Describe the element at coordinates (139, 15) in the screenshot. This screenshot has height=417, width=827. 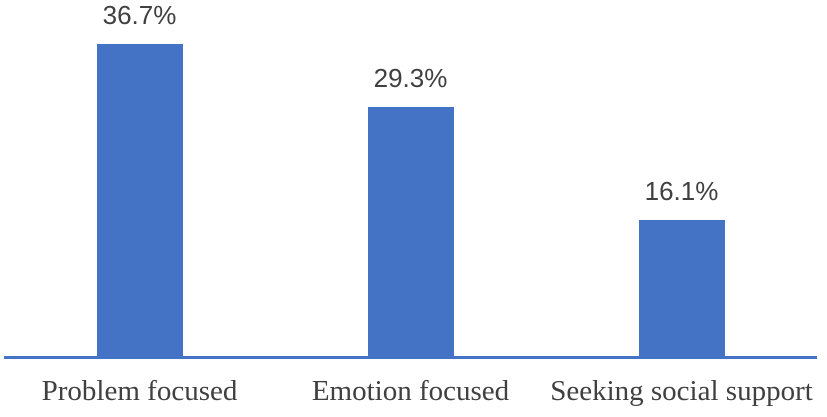
I see `value-label-problem-focused: 36.7%` at that location.